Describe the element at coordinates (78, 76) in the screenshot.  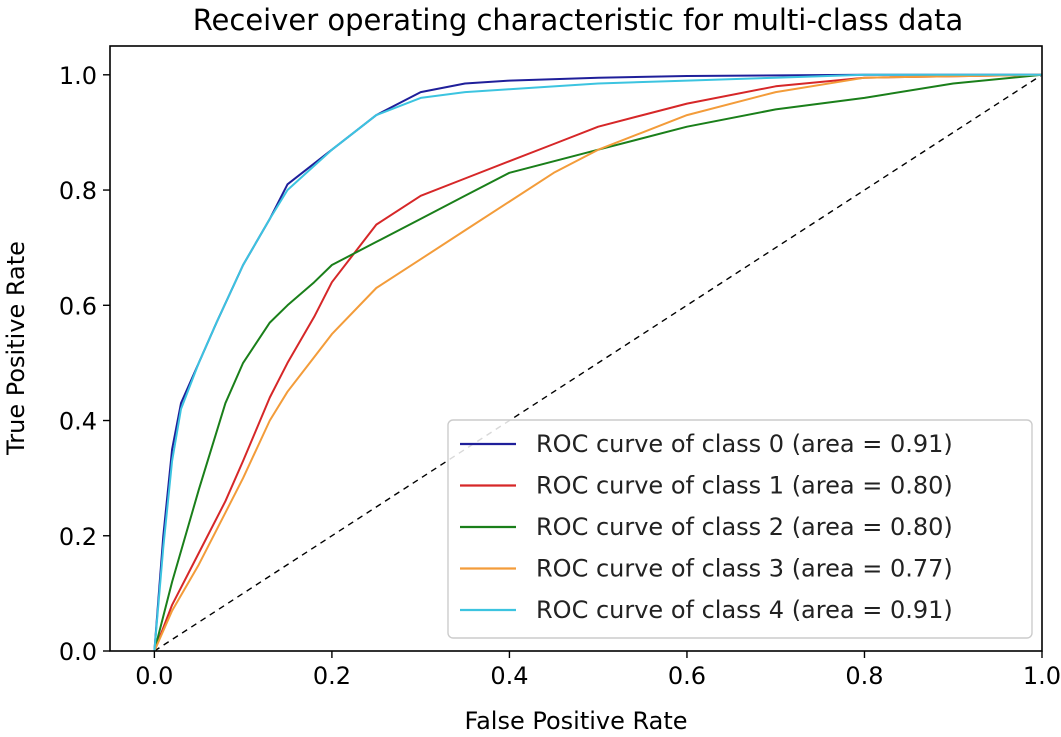
I see `y-tick-label: 1.0` at that location.